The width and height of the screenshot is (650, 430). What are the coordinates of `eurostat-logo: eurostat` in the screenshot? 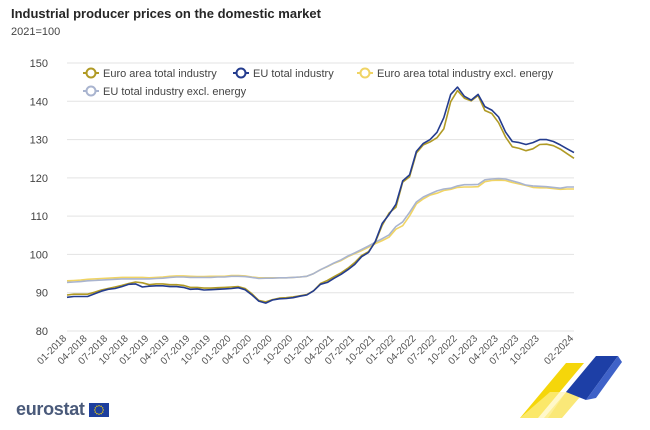 It's located at (62, 409).